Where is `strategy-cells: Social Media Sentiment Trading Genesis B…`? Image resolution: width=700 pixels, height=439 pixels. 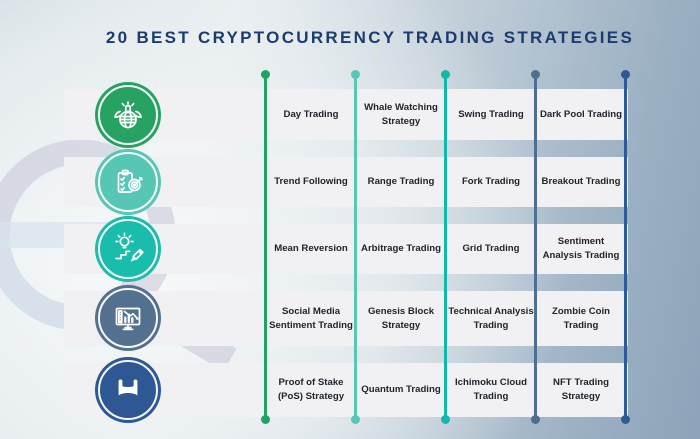 strategy-cells: Social Media Sentiment Trading Genesis B… is located at coordinates (446, 318).